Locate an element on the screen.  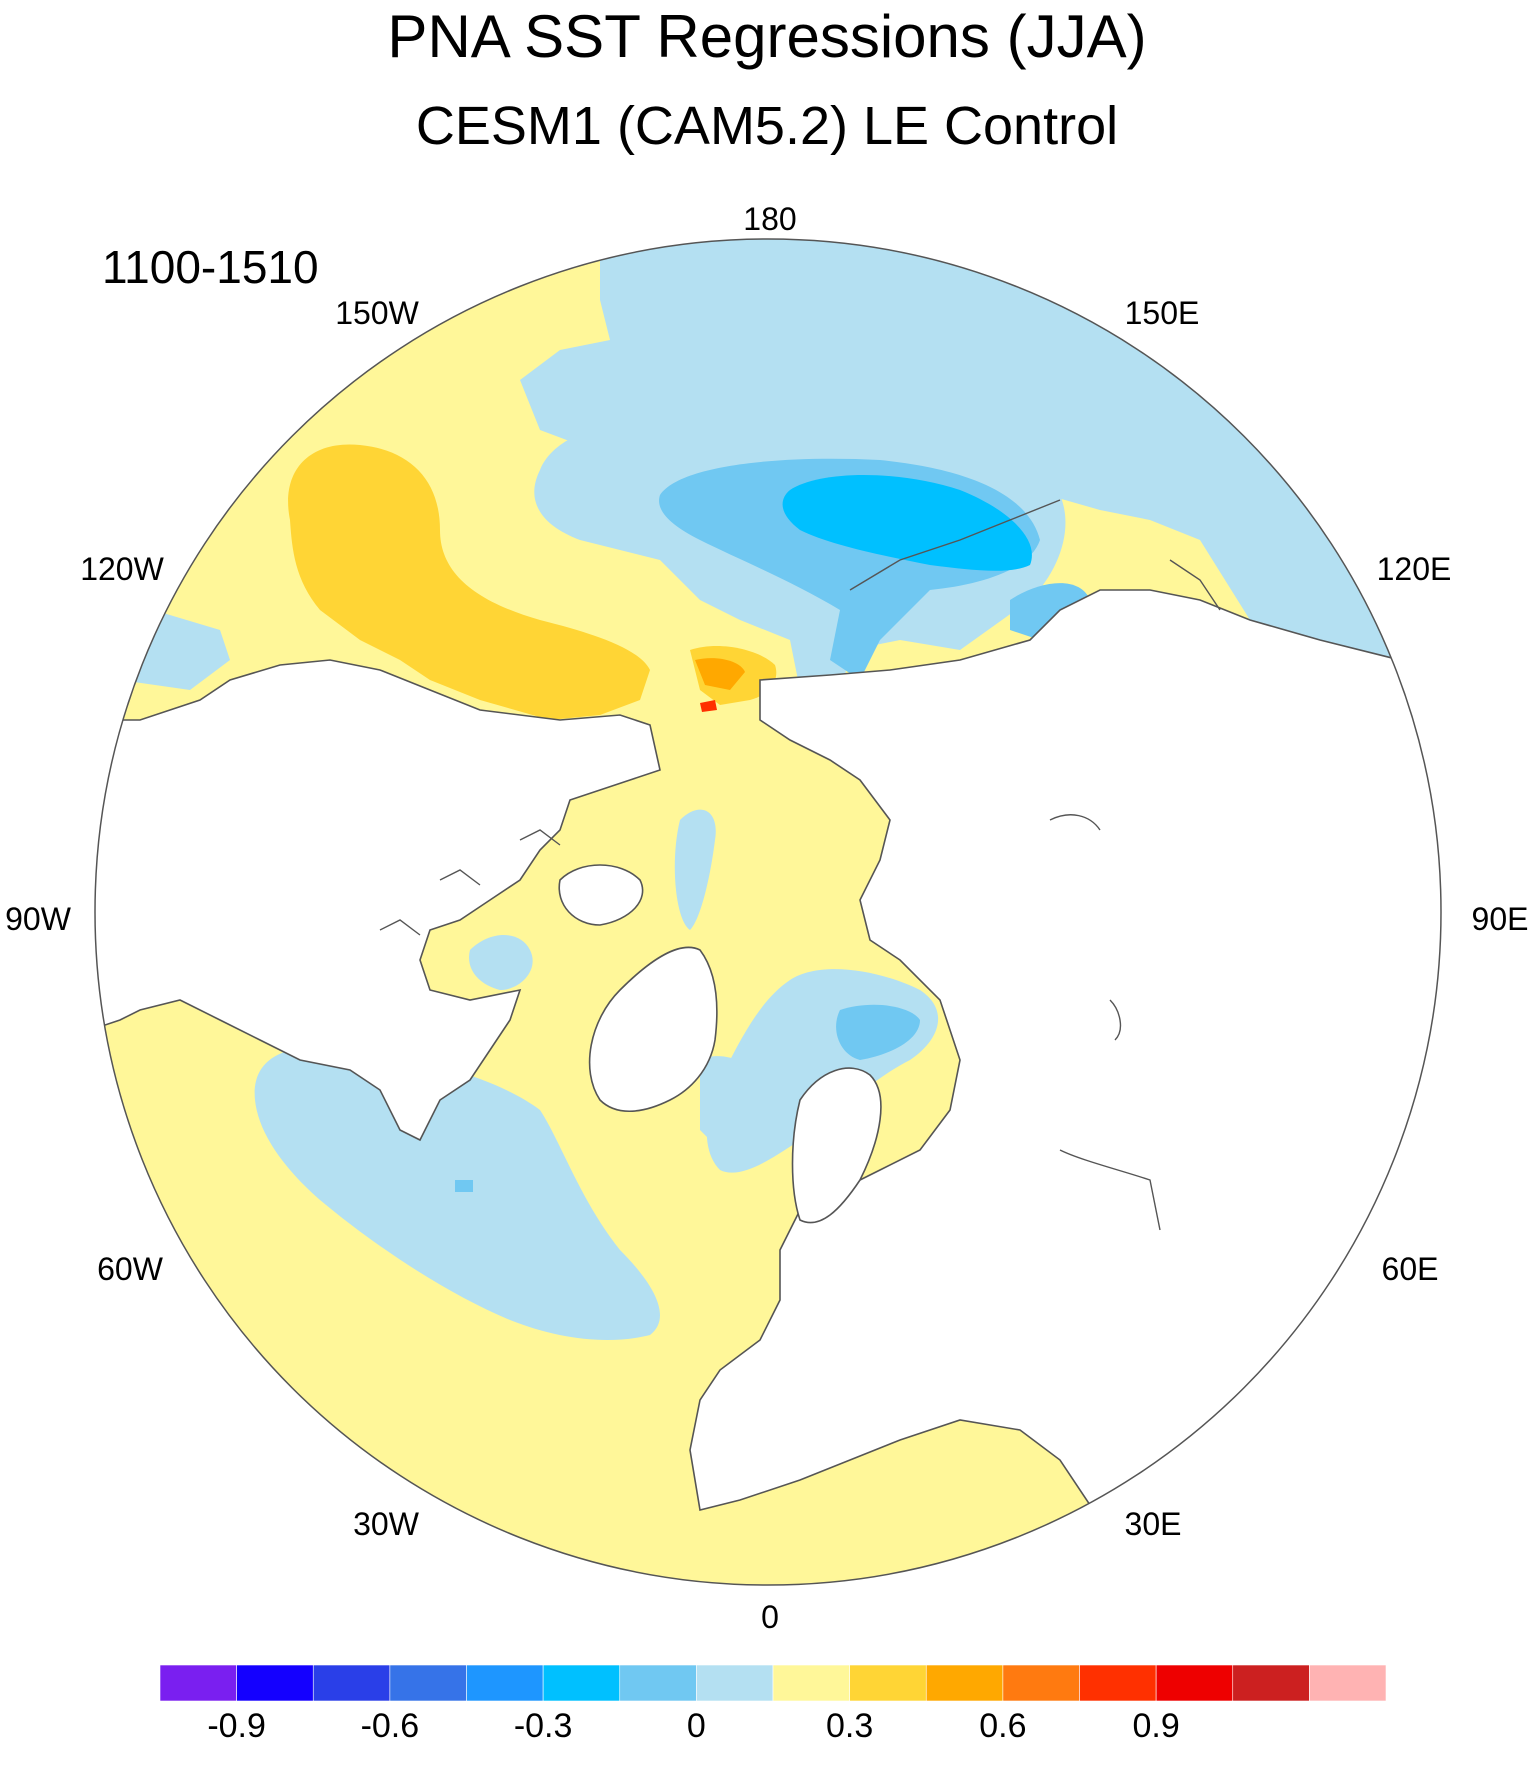
bering-strong is located at coordinates (720, 674).